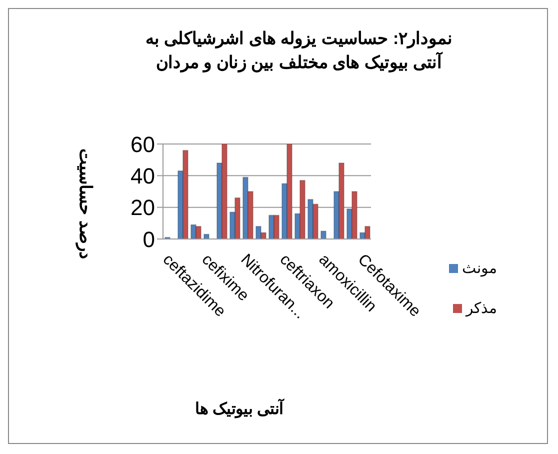  What do you see at coordinates (240, 409) in the screenshot?
I see `x-axis-title: آنتی بیوتیک ها` at bounding box center [240, 409].